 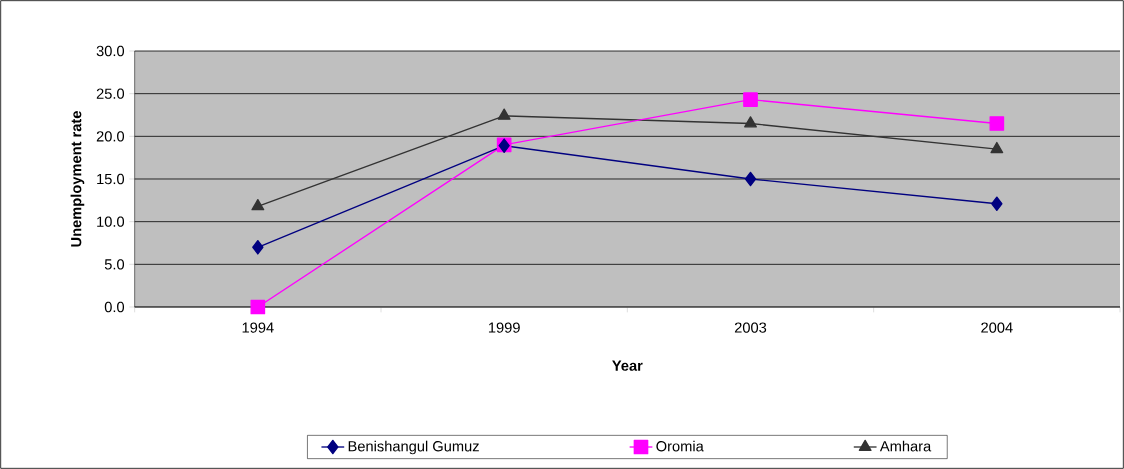 What do you see at coordinates (110, 51) in the screenshot?
I see `y-tick-label: 30.0` at bounding box center [110, 51].